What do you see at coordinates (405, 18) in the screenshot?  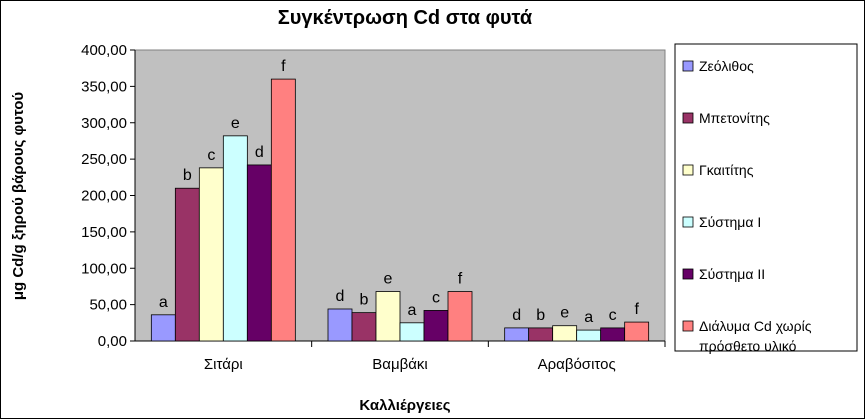 I see `chart-title: Συγκέντρωση Cd στα φυτά` at bounding box center [405, 18].